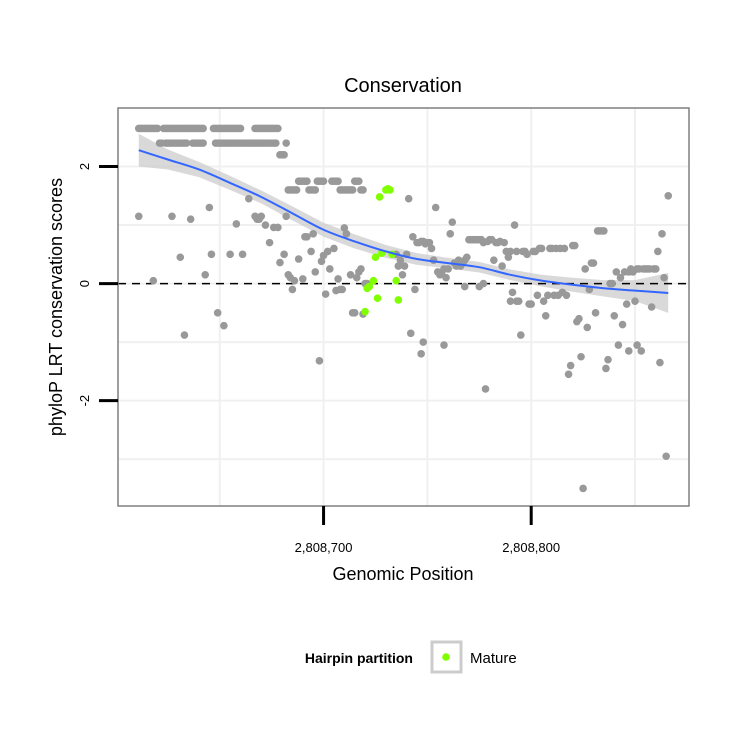 The image size is (750, 755). I want to click on y-tick-label: 0, so click(84, 283).